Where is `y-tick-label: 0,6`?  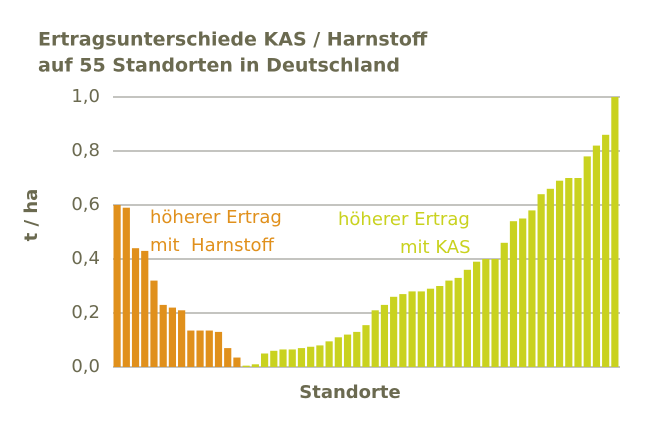 y-tick-label: 0,6 is located at coordinates (85, 204).